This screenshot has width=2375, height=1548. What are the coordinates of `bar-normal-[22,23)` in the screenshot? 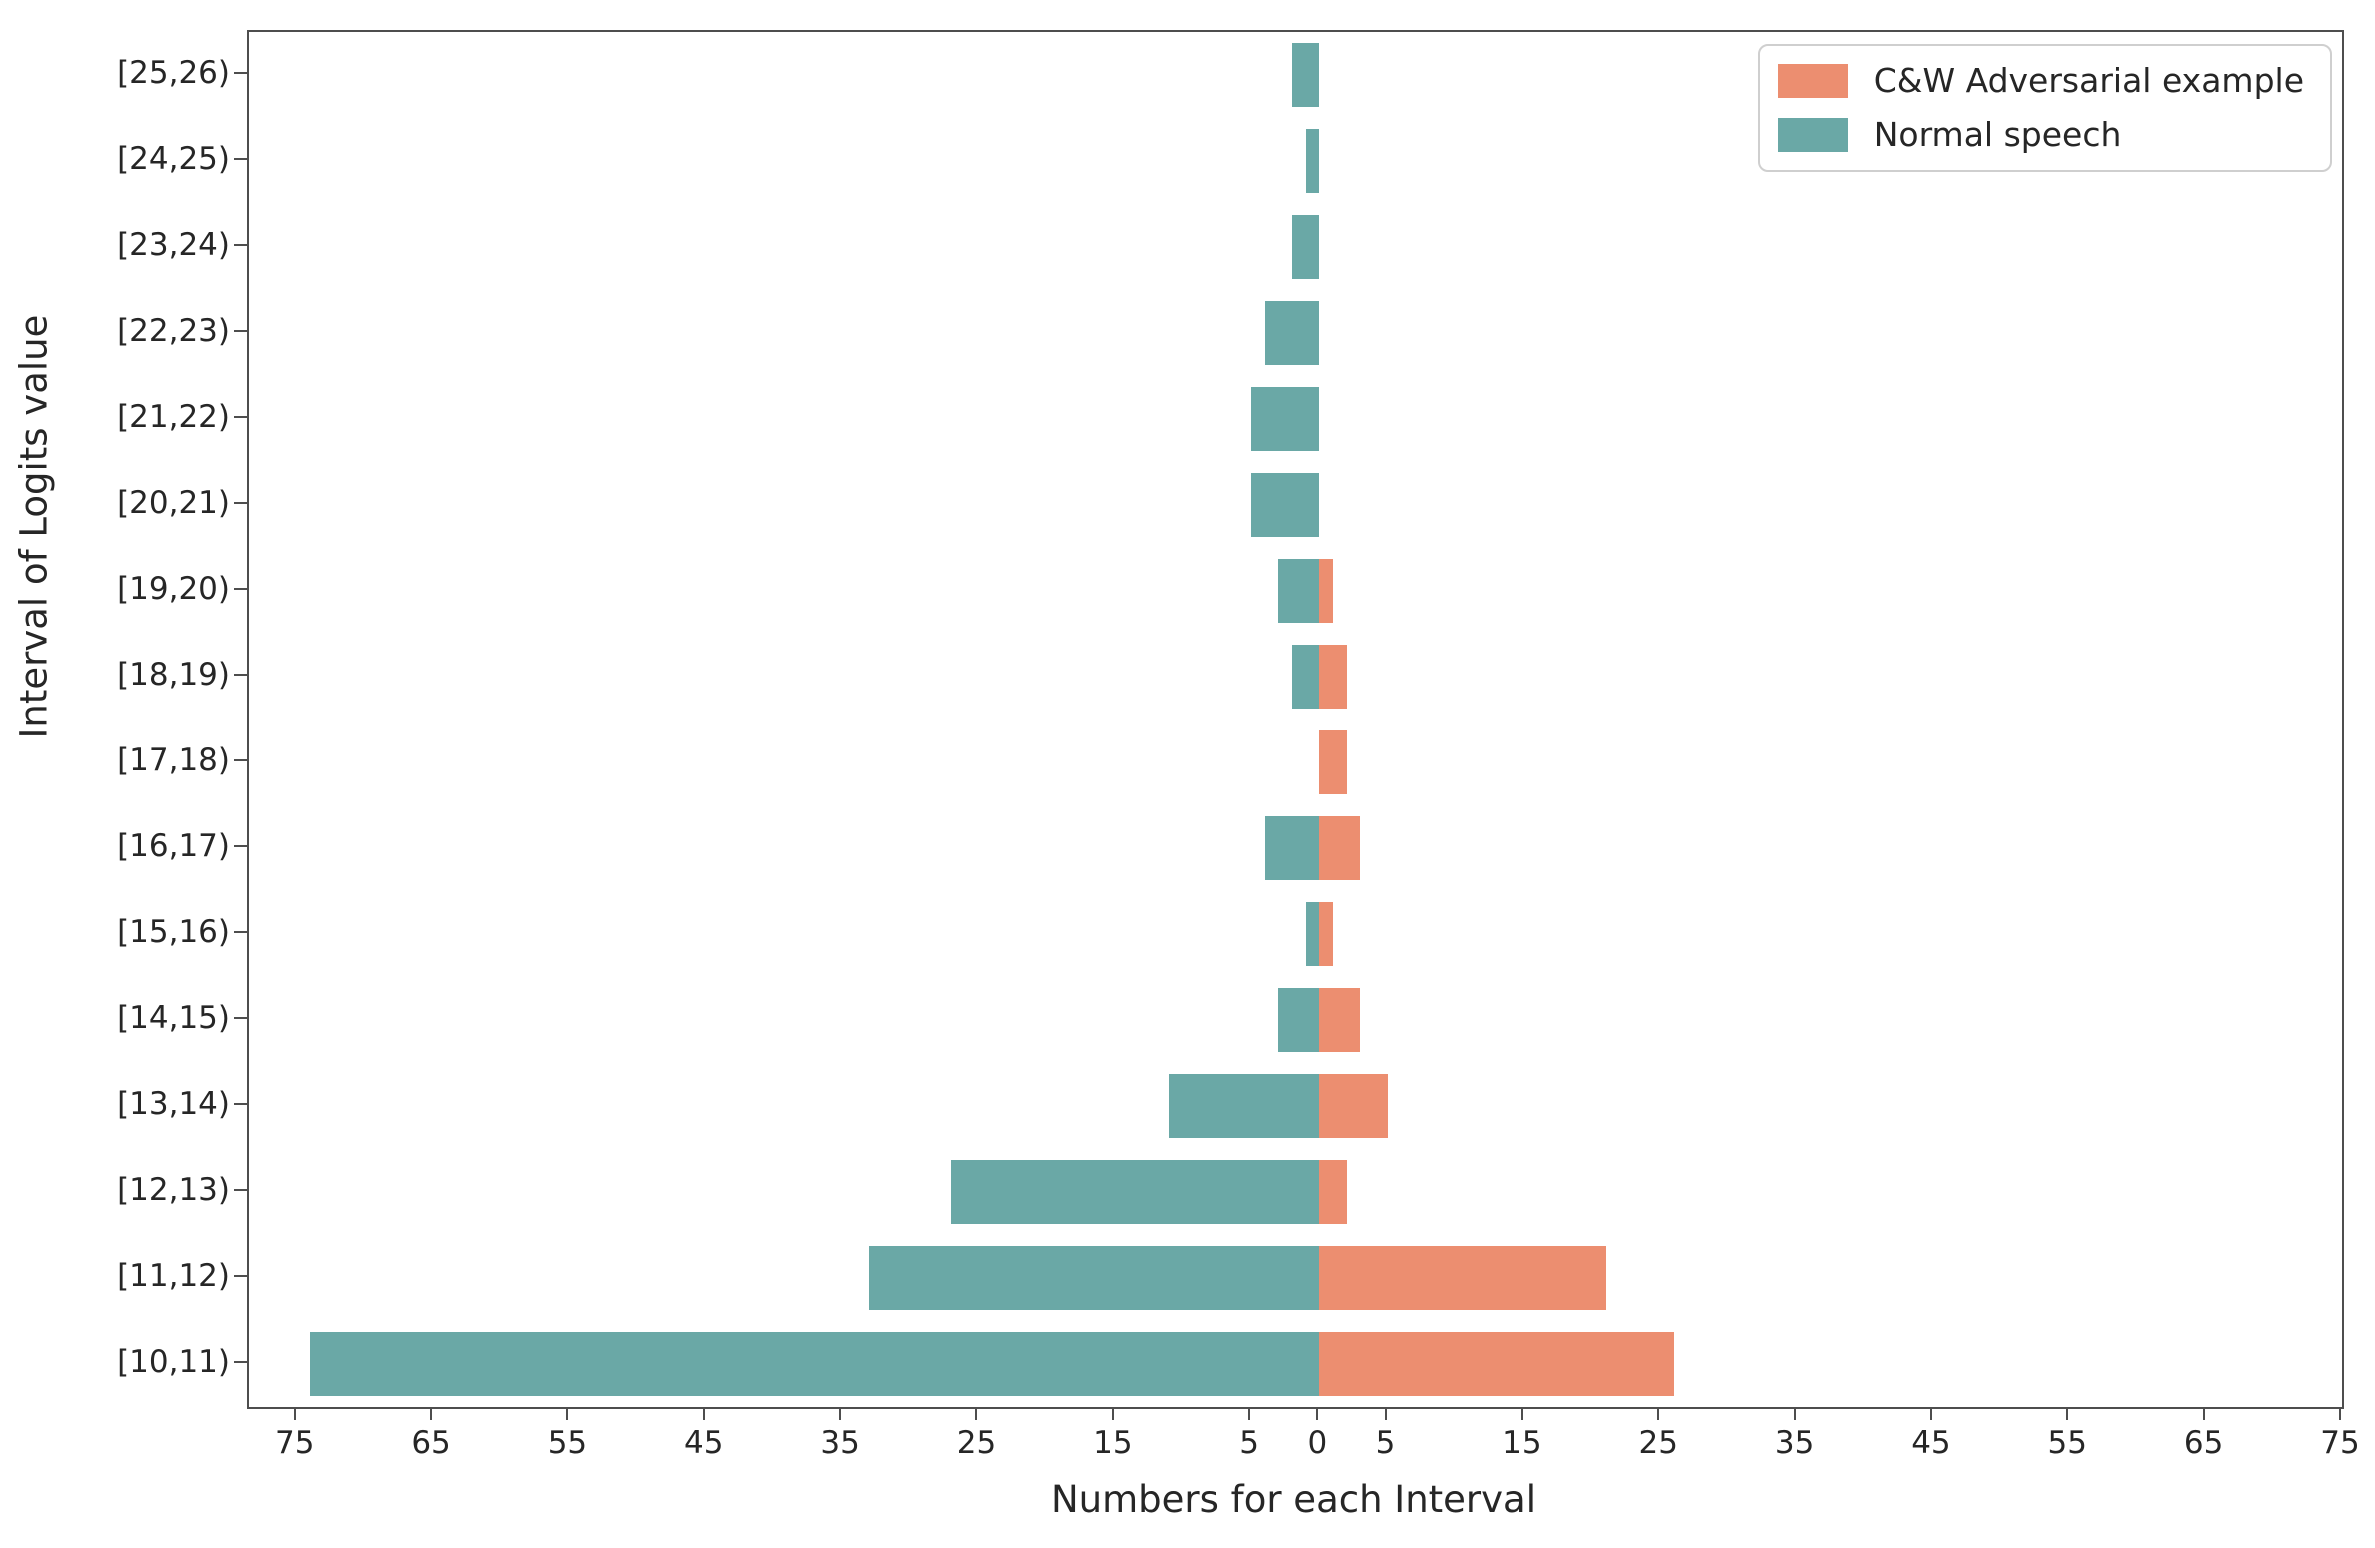 It's located at (1292, 332).